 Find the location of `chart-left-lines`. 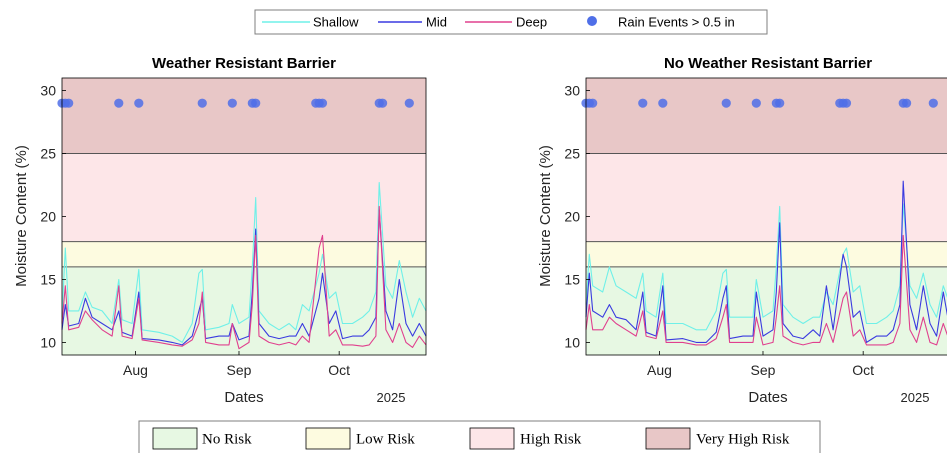

chart-left-lines is located at coordinates (244, 265).